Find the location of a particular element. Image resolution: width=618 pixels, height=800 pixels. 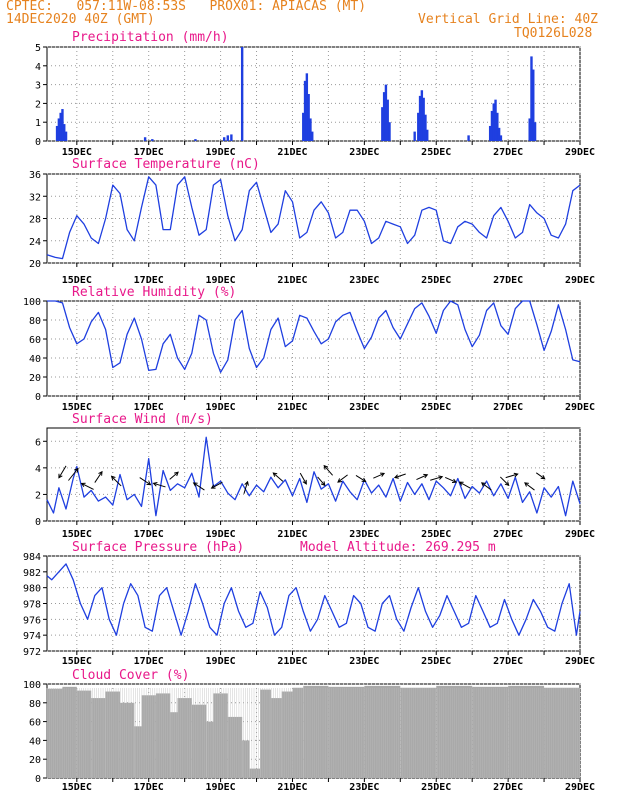

panel2-xtick-label: 15DEC is located at coordinates (77, 280).